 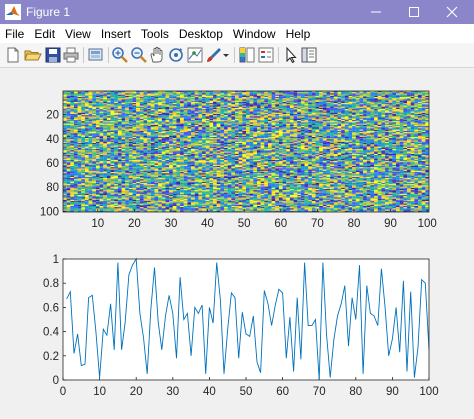 I want to click on rotate-3d-icon, so click(x=176, y=55).